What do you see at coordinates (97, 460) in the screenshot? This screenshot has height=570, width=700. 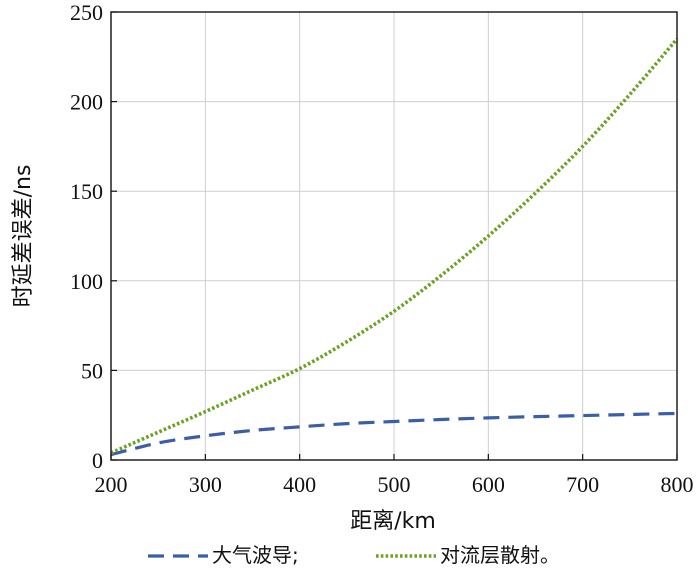 I see `y-tick-label: 0` at bounding box center [97, 460].